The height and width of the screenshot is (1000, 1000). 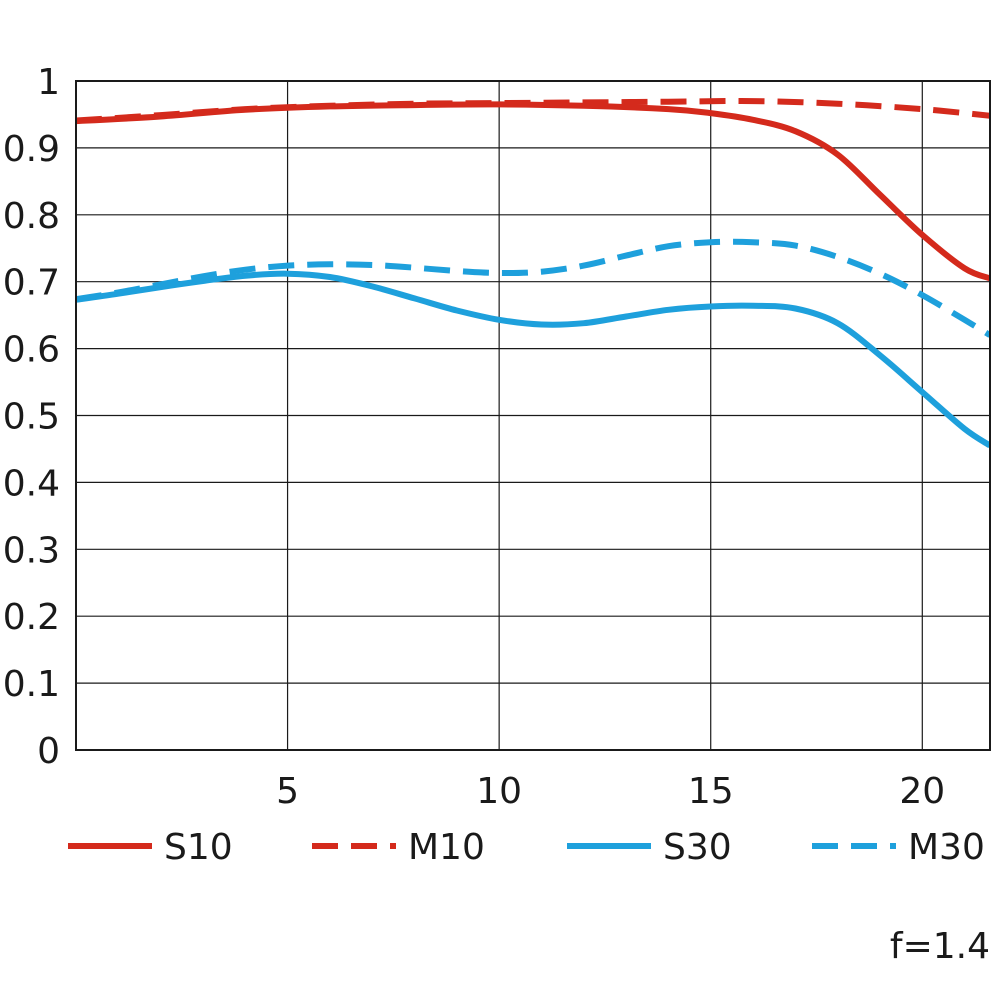 I want to click on y-tick-label: 0.1, so click(x=31, y=684).